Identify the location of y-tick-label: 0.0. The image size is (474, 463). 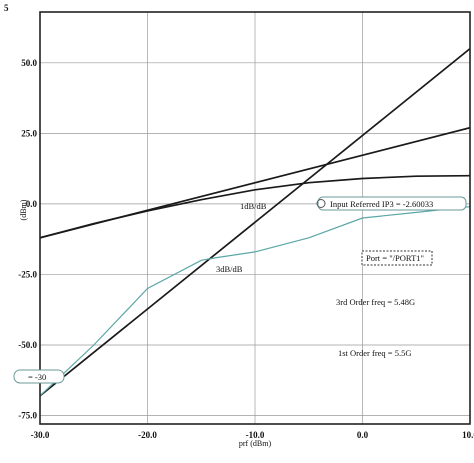
(32, 204).